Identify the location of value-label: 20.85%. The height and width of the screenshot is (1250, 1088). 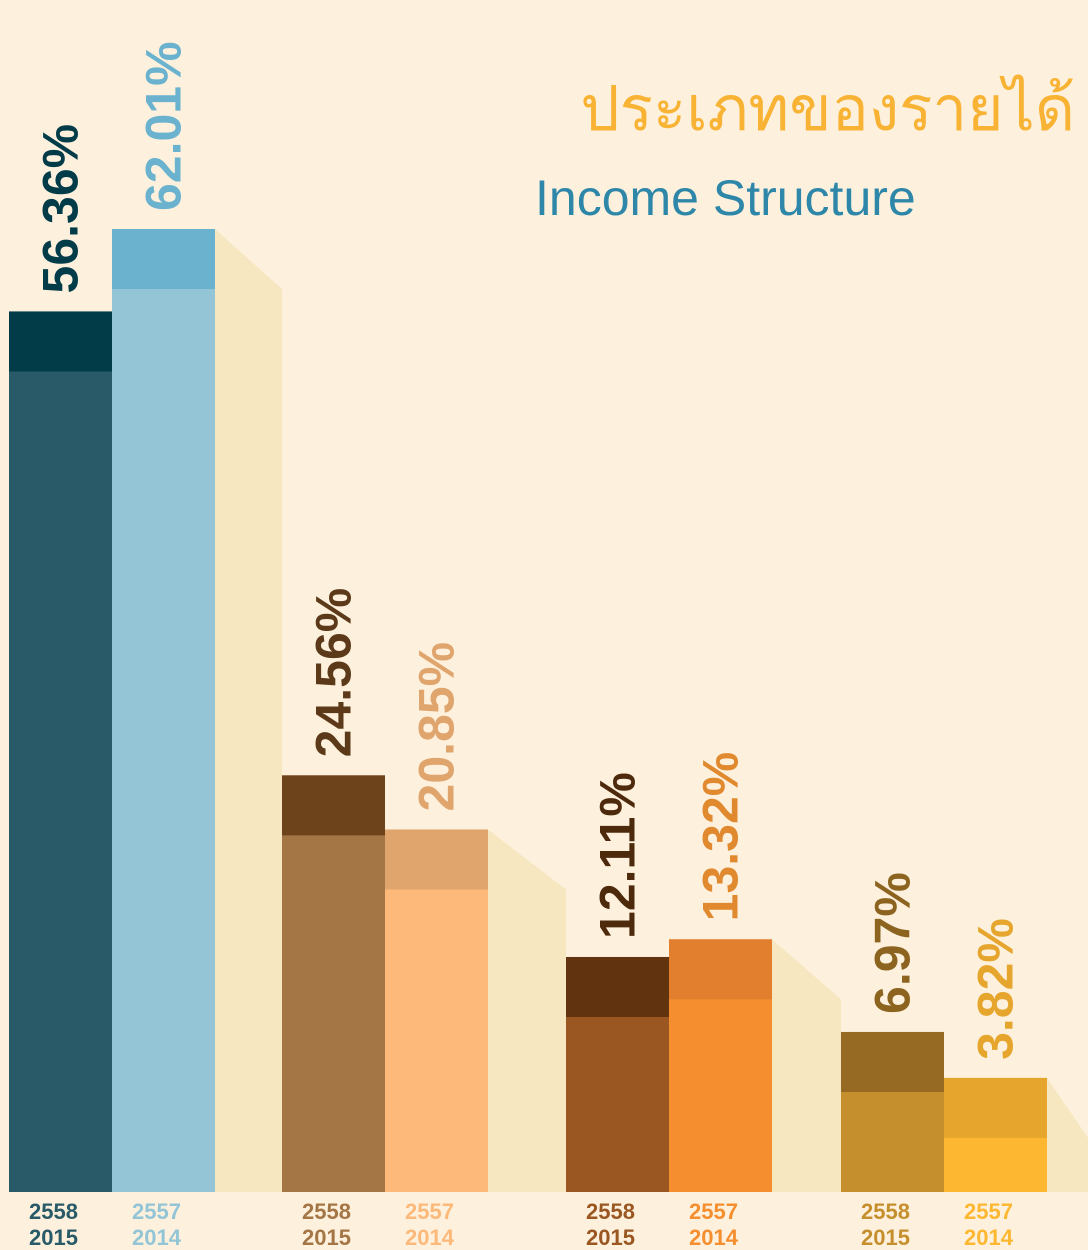
(437, 727).